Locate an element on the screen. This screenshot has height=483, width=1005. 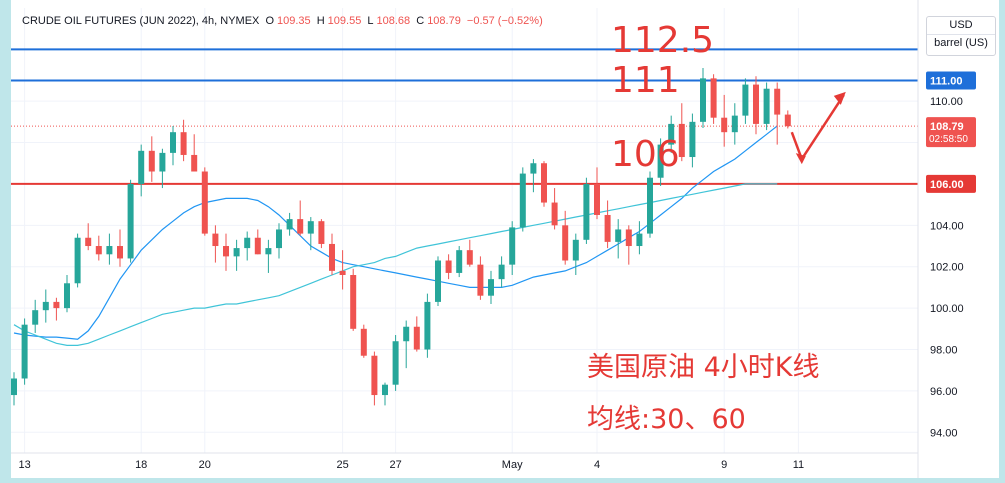
currency-label: USD is located at coordinates (961, 25).